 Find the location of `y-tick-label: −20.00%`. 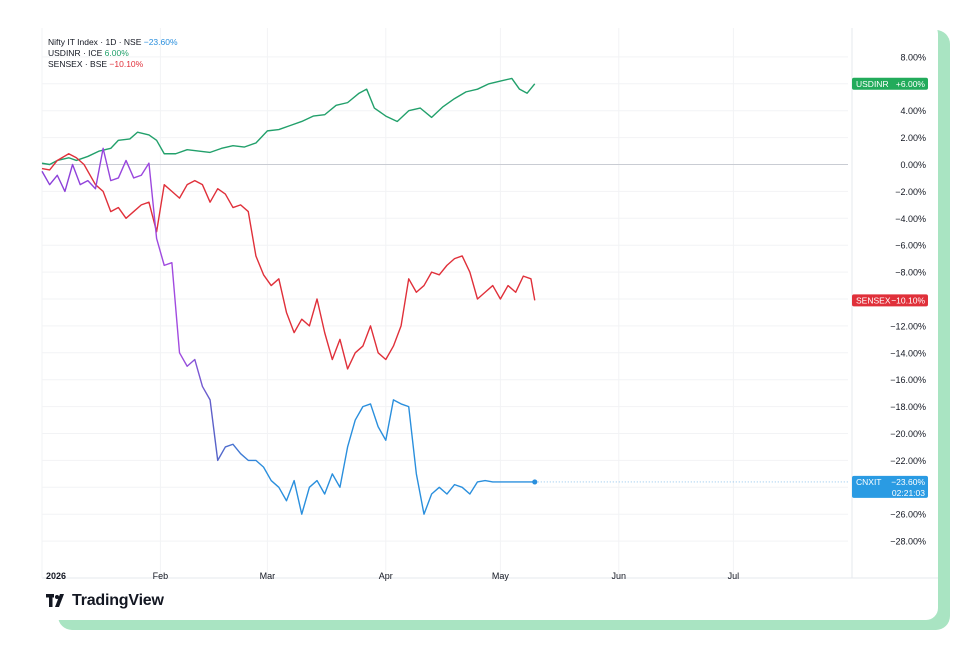

y-tick-label: −20.00% is located at coordinates (908, 434).